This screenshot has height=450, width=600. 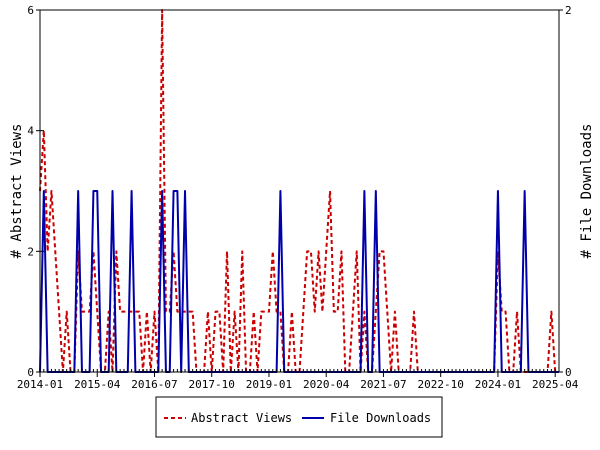 What do you see at coordinates (17, 191) in the screenshot?
I see `y-axis-left-title: # Abstract Views` at bounding box center [17, 191].